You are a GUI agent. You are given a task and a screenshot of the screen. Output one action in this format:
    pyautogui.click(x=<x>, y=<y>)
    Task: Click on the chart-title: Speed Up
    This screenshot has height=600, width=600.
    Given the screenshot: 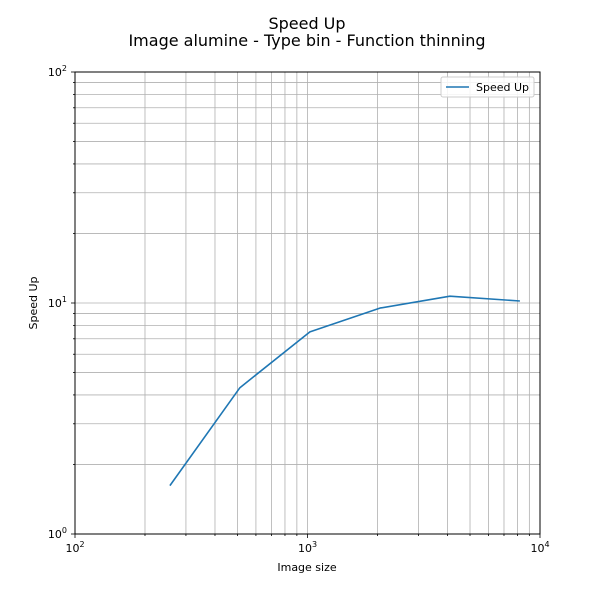 What is the action you would take?
    pyautogui.click(x=306, y=23)
    